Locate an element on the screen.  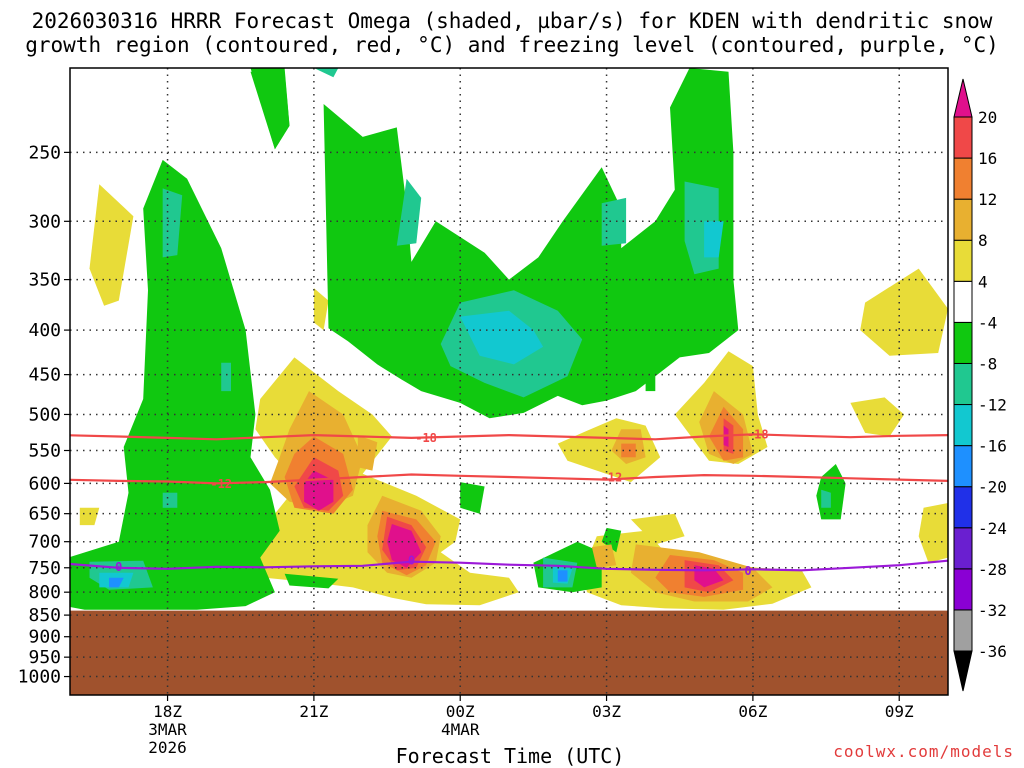
y-tick-label-1000: 1000 is located at coordinates (39, 677).